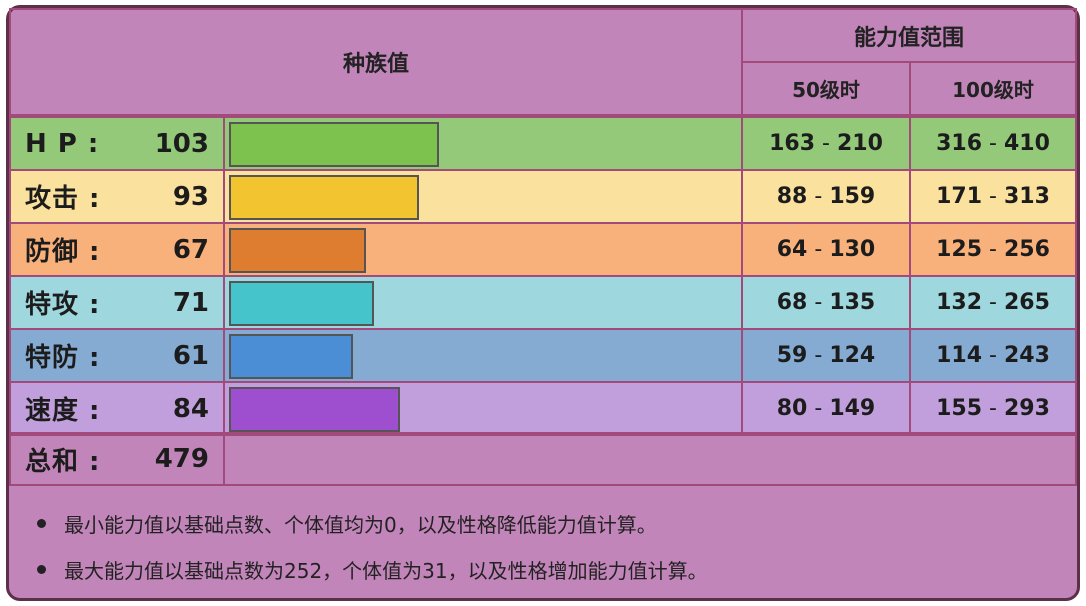 The image size is (1086, 606). I want to click on range-lv100: 316 - 410, so click(993, 143).